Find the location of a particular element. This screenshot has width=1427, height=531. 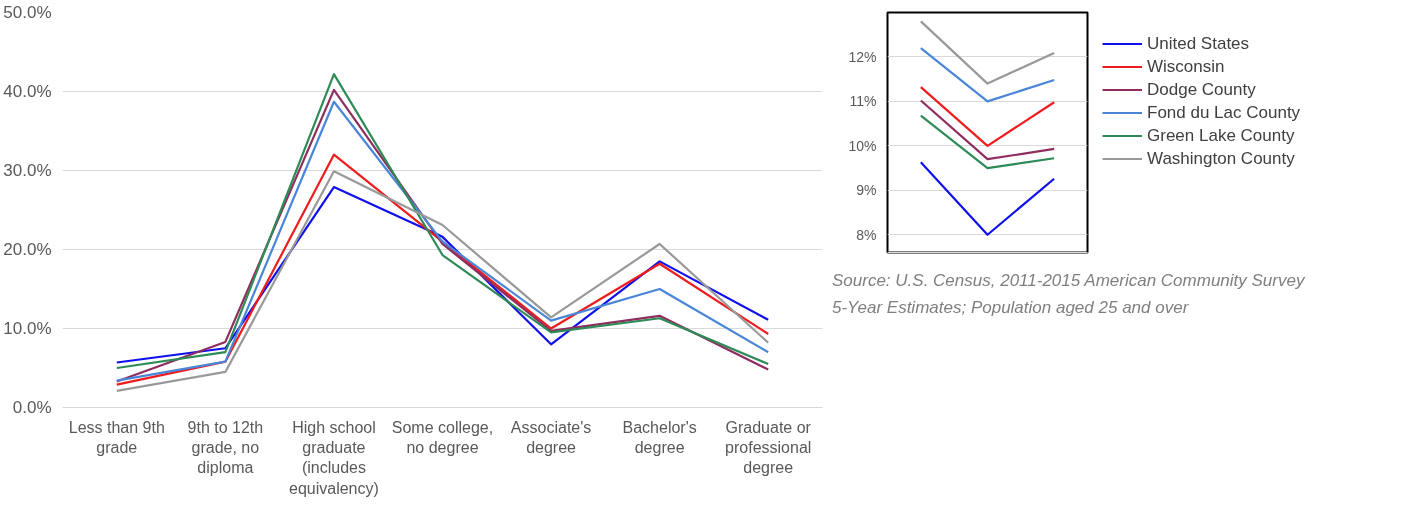

source-note: Source: U.S. Census, 2011-2015 American Community Survey 5-Year Estimates; Population aged 25 and over is located at coordinates (1069, 295).